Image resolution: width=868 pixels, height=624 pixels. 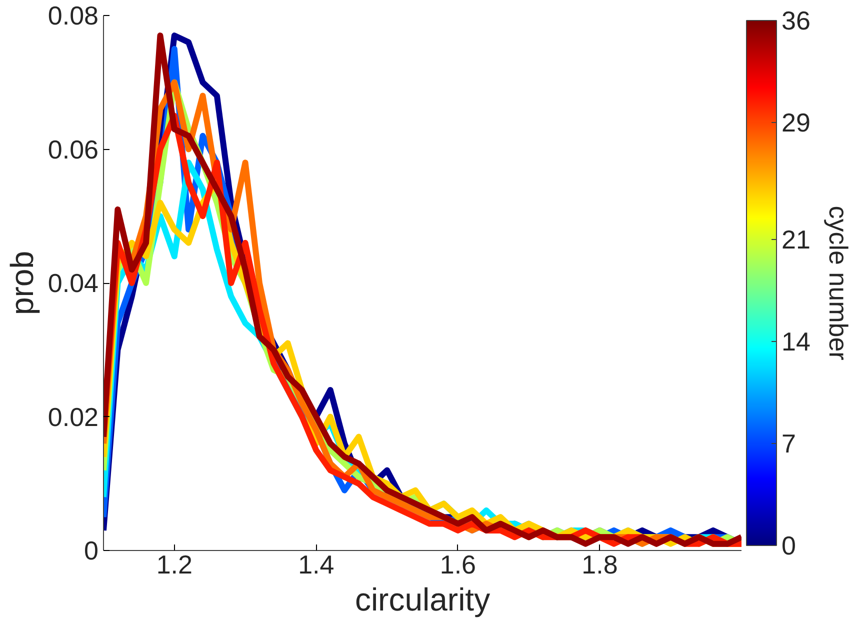 What do you see at coordinates (22, 283) in the screenshot?
I see `y-axis-title: prob` at bounding box center [22, 283].